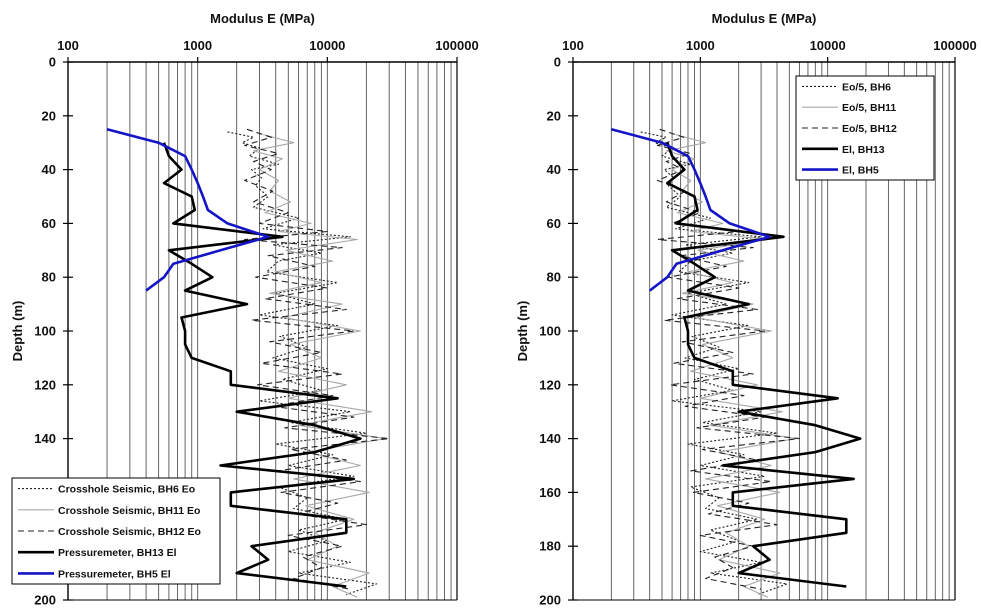 This screenshot has height=612, width=981. I want to click on legend-label: Crosshole Seismic, BH11 Eo, so click(129, 511).